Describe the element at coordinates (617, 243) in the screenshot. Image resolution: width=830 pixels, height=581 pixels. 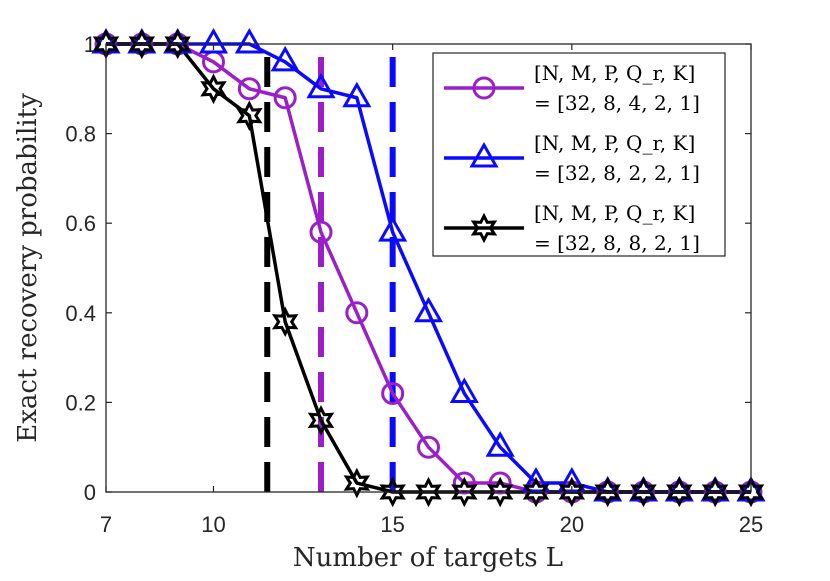
I see `legend-entry-line2: = [32, 8, 8, 2, 1]` at that location.